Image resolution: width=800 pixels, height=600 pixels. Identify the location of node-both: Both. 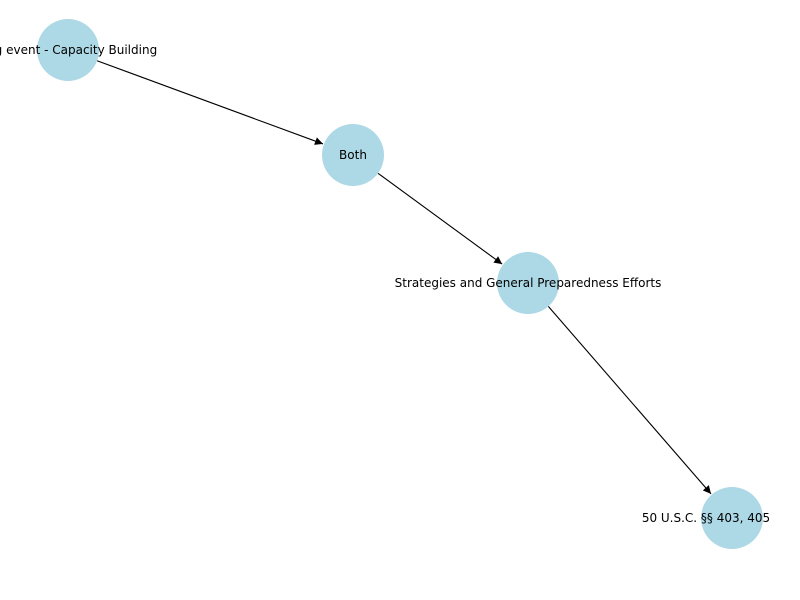
(353, 155).